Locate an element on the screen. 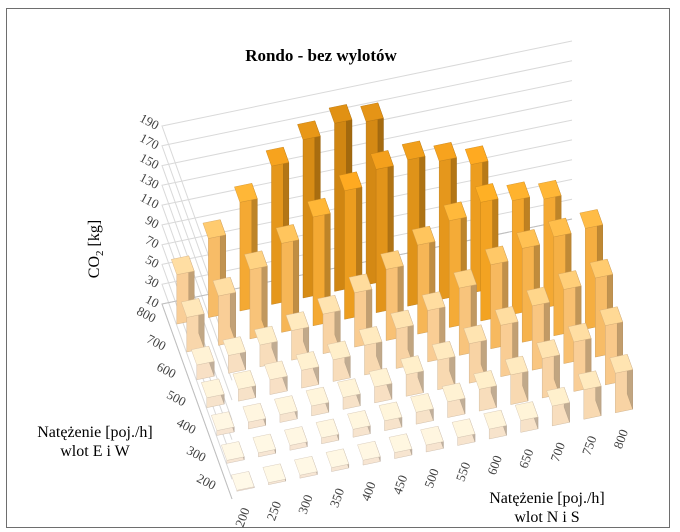 The image size is (680, 532). x-axis-ticks: 200 250 300 350 400 450 500 550 600 650 700 750 800 is located at coordinates (431, 478).